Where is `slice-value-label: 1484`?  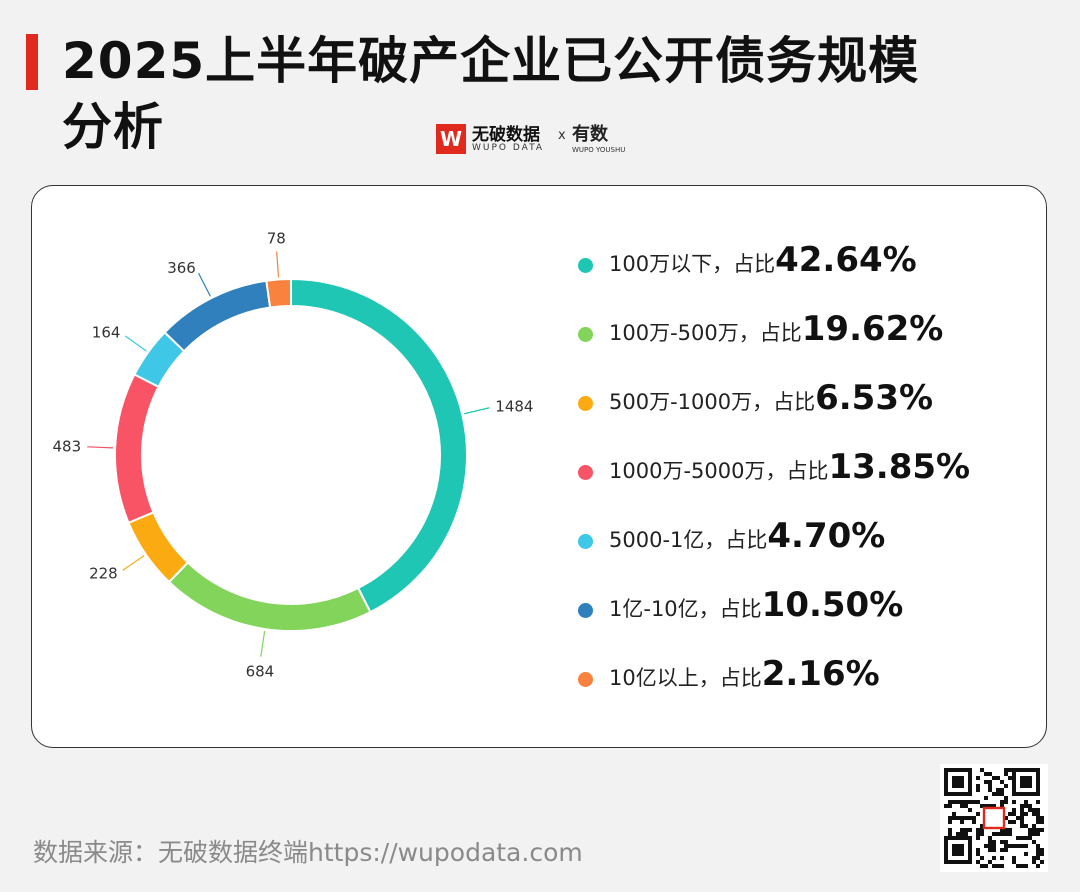 slice-value-label: 1484 is located at coordinates (514, 406).